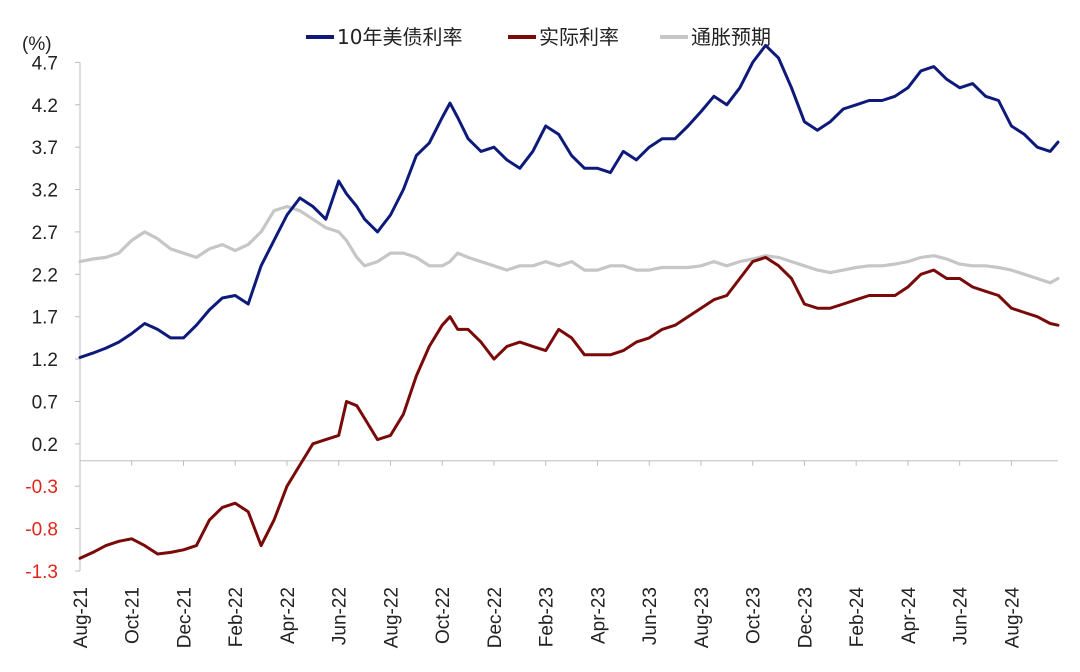 The image size is (1080, 672). I want to click on legend: 10年美债利率 实际利率 通胀预期, so click(538, 37).